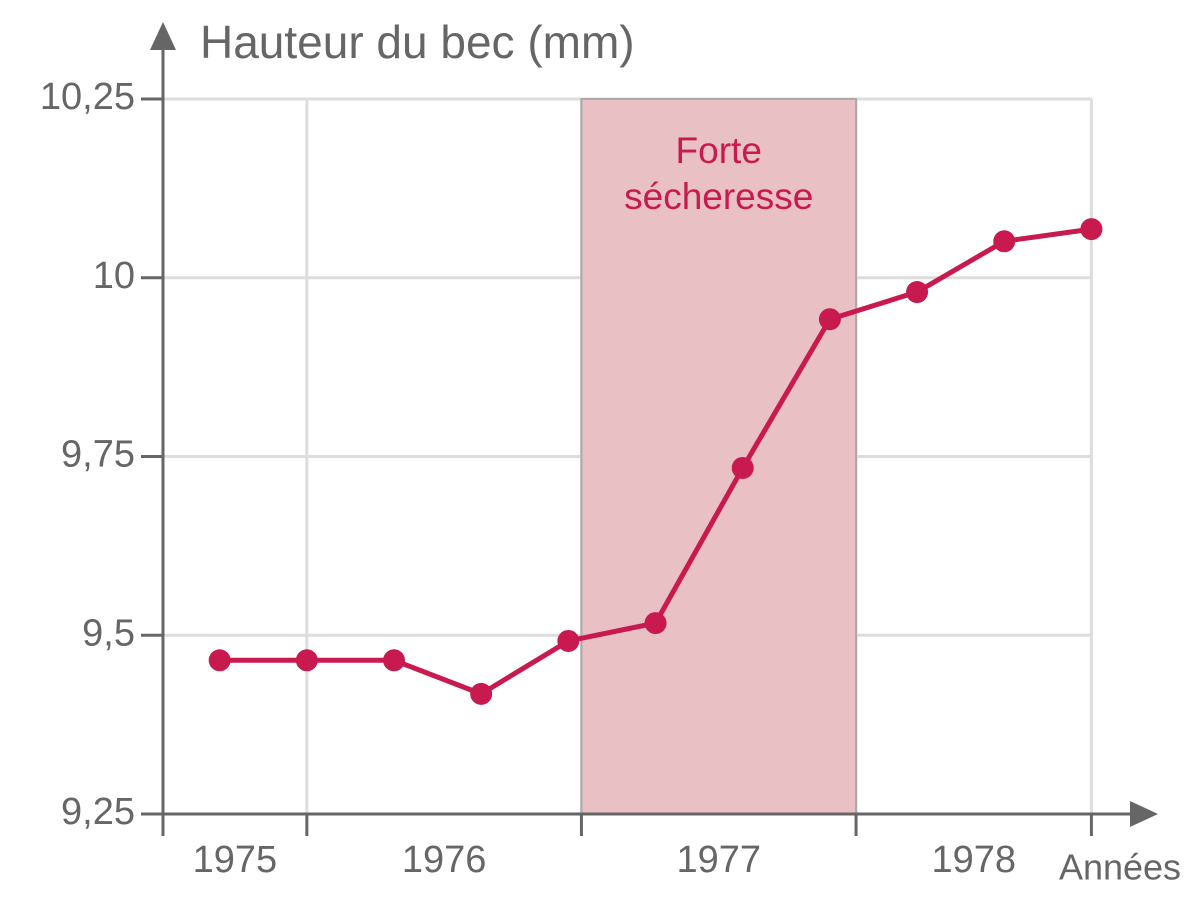  I want to click on x-tick-label: 1975, so click(235, 860).